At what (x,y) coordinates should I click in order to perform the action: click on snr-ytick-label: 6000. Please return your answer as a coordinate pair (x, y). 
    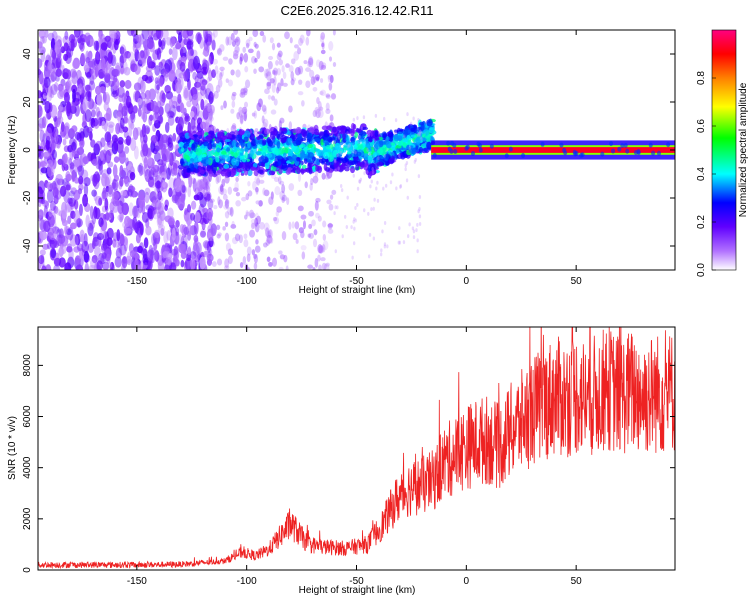
    Looking at the image, I should click on (27, 416).